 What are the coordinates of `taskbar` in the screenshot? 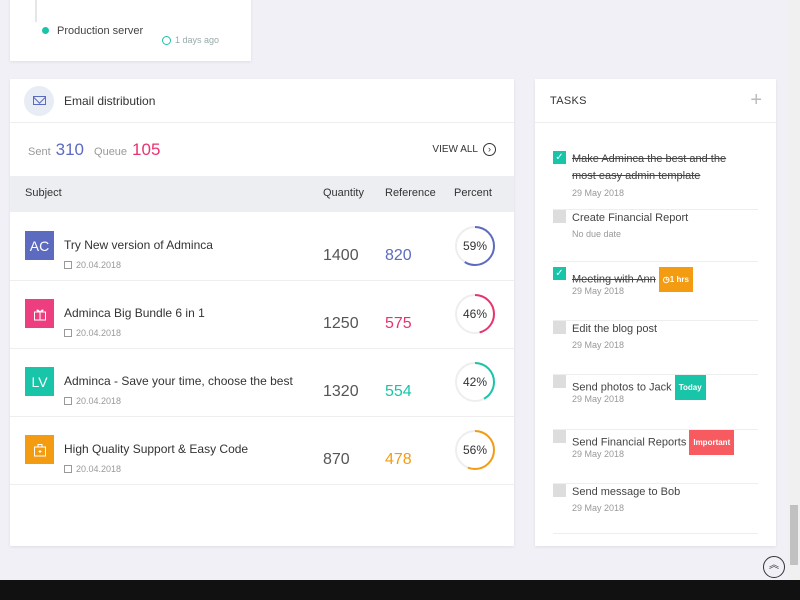 It's located at (400, 590).